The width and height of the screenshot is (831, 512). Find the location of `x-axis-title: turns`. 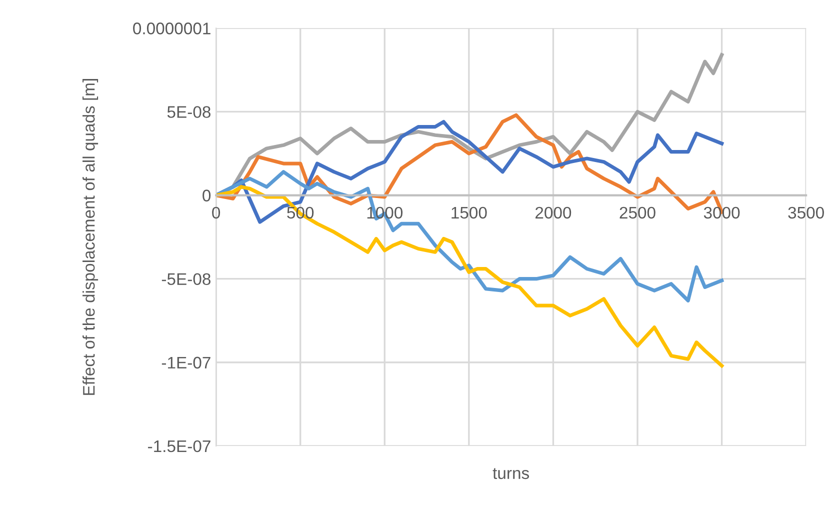

x-axis-title: turns is located at coordinates (510, 474).